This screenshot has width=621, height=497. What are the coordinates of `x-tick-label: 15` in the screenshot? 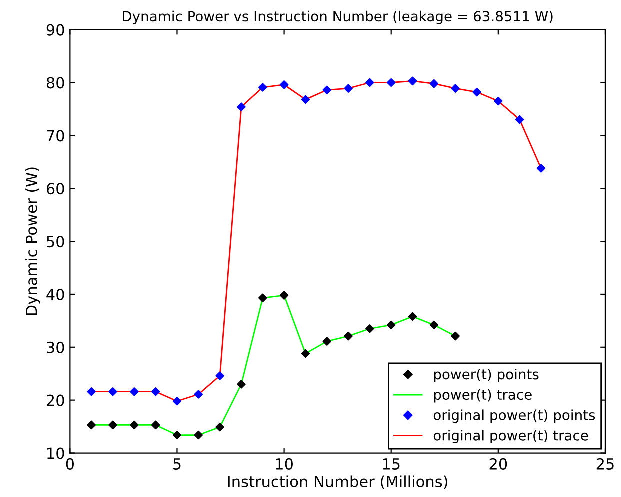 It's located at (391, 464).